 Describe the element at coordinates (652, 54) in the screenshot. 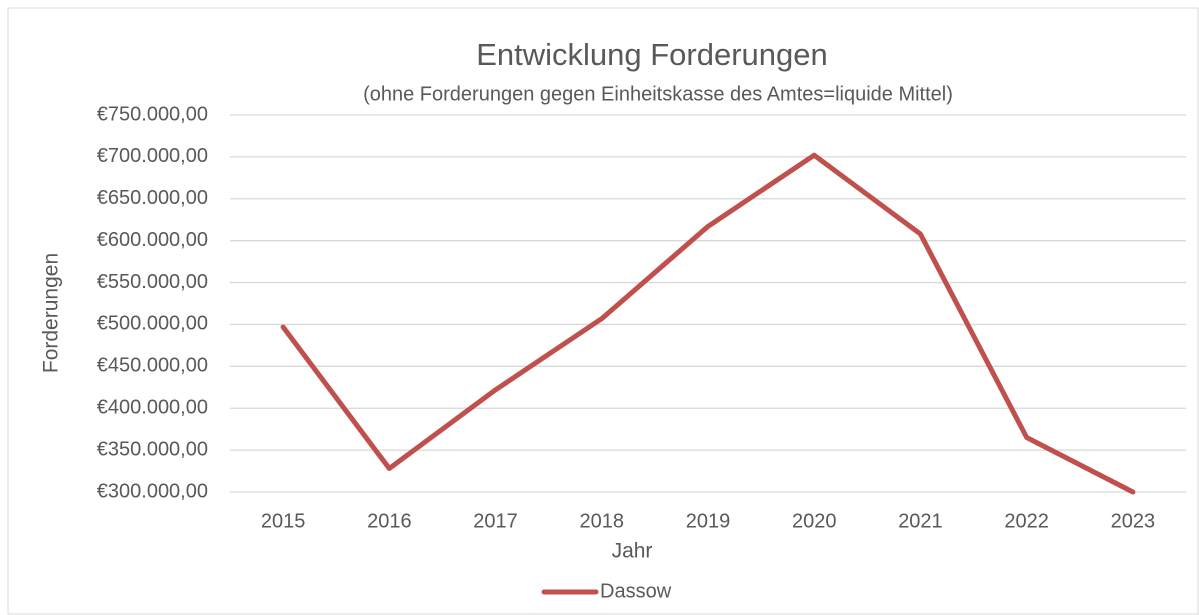

I see `chart-title: Entwicklung Forderungen` at that location.